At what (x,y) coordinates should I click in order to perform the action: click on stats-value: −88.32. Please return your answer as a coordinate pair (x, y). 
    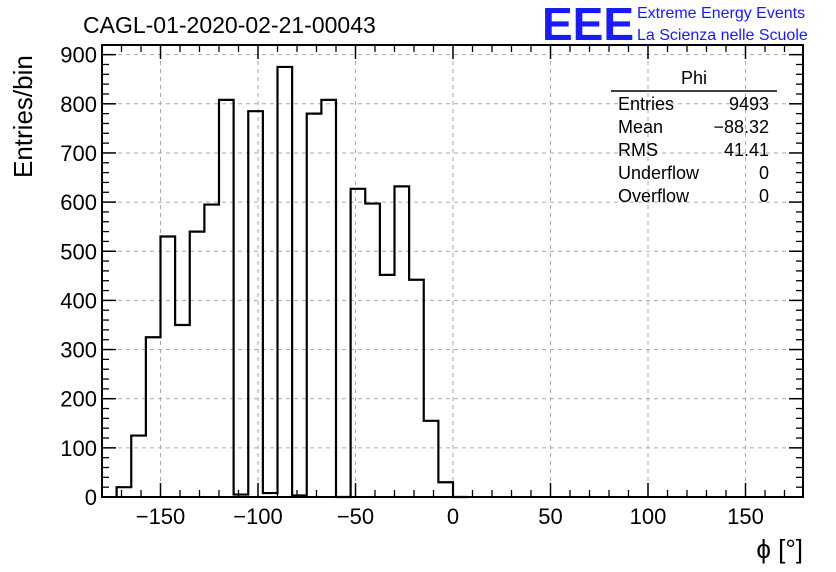
    Looking at the image, I should click on (741, 127).